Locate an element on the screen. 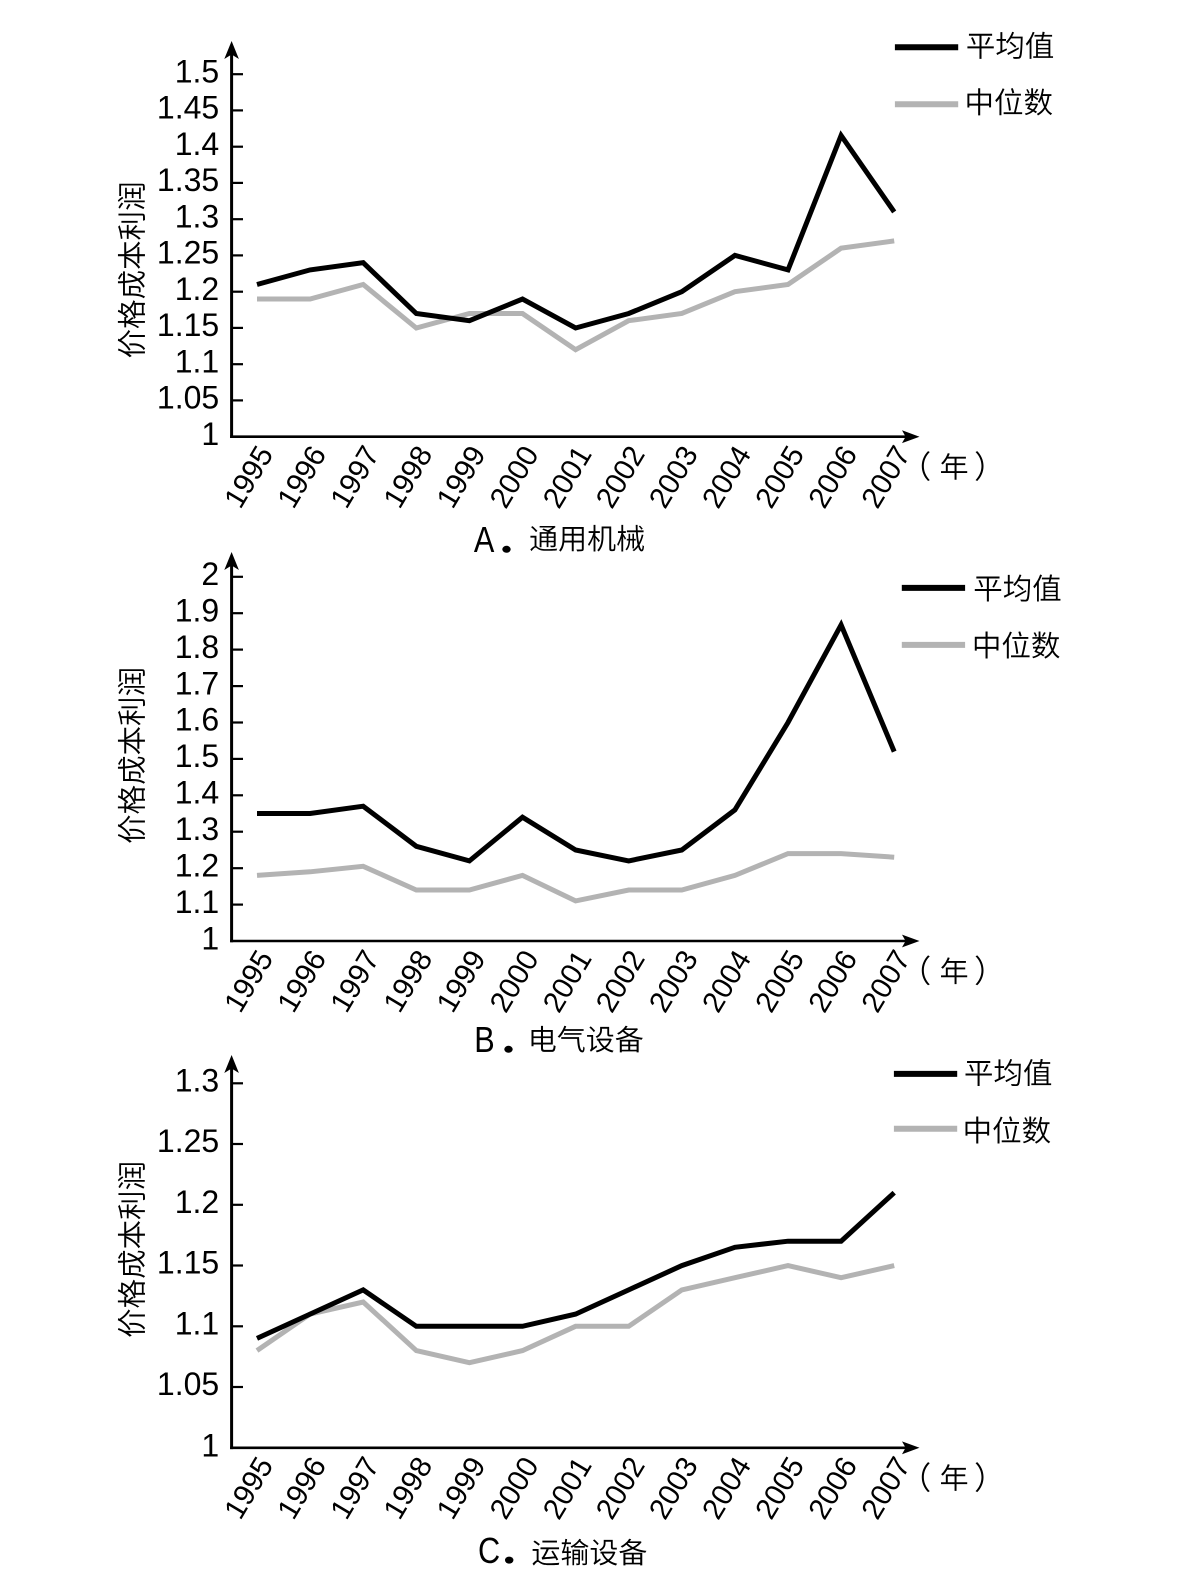  svg-text: A is located at coordinates (484, 540).